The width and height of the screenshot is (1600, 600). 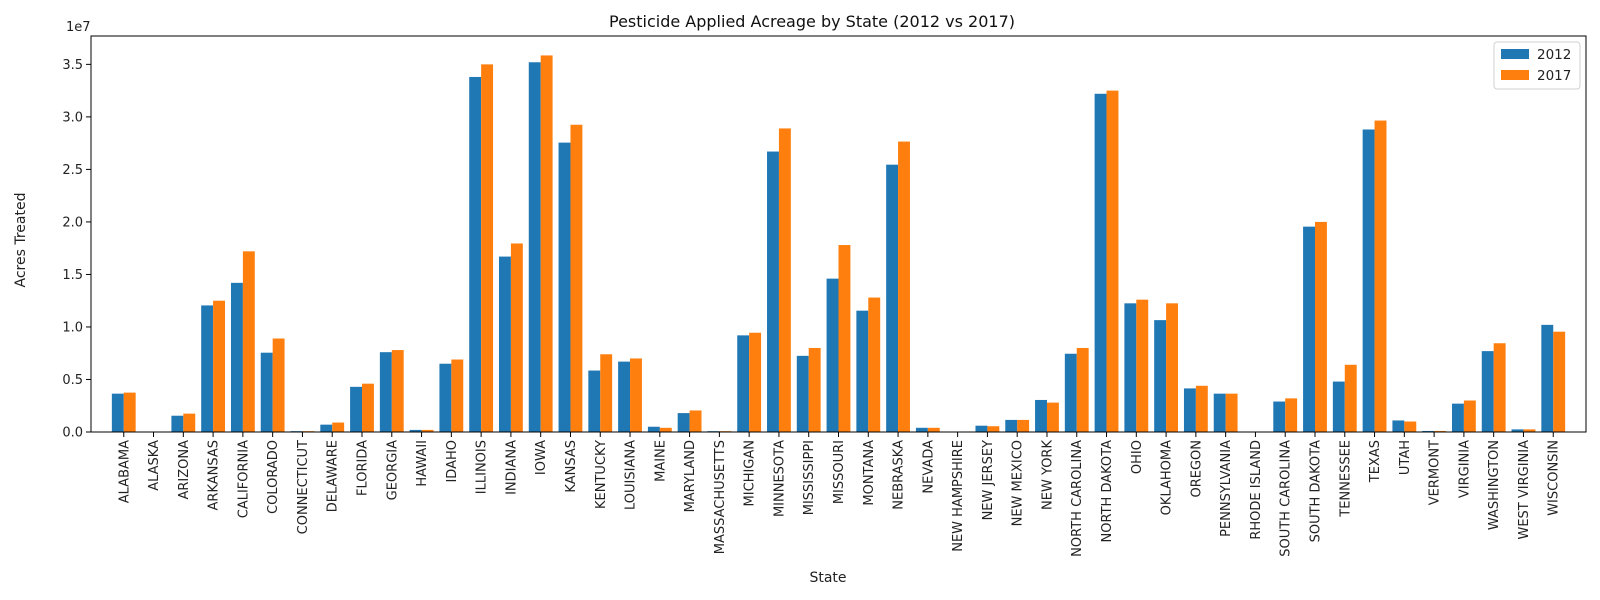 I want to click on legend-label-2012: 2012, so click(x=1554, y=55).